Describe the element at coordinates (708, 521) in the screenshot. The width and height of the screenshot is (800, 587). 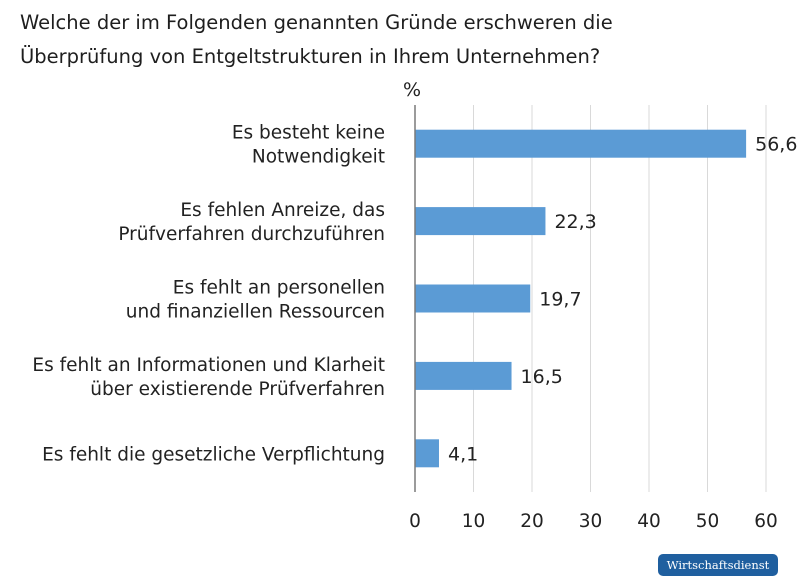
I see `x-tick-label-50: 50` at that location.